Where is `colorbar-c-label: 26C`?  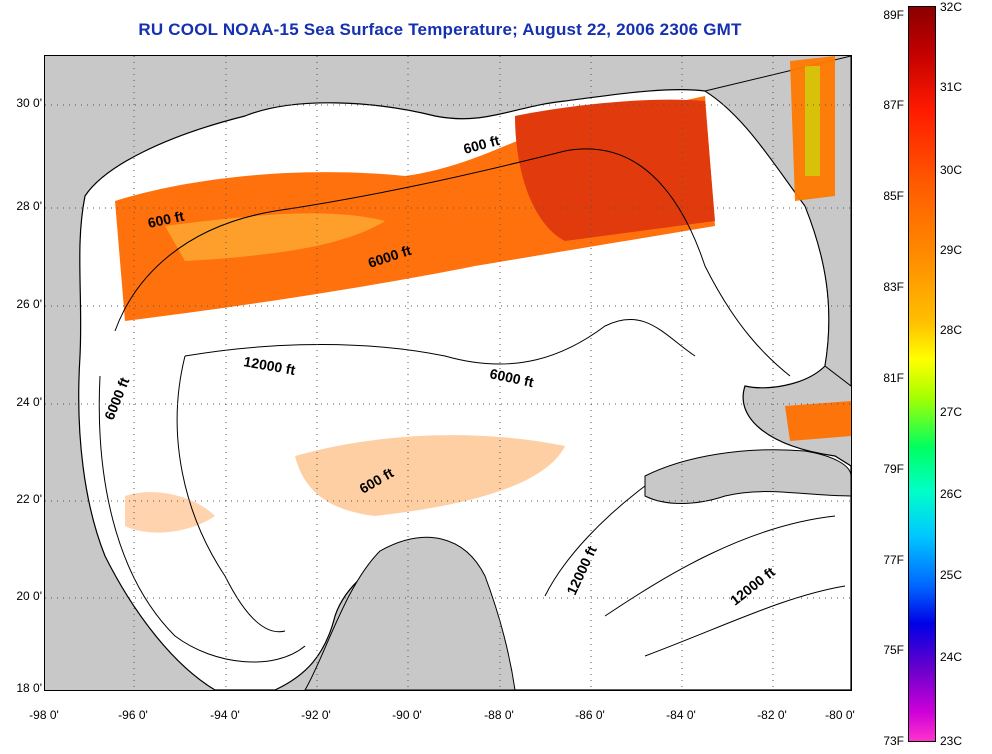
colorbar-c-label: 26C is located at coordinates (951, 494).